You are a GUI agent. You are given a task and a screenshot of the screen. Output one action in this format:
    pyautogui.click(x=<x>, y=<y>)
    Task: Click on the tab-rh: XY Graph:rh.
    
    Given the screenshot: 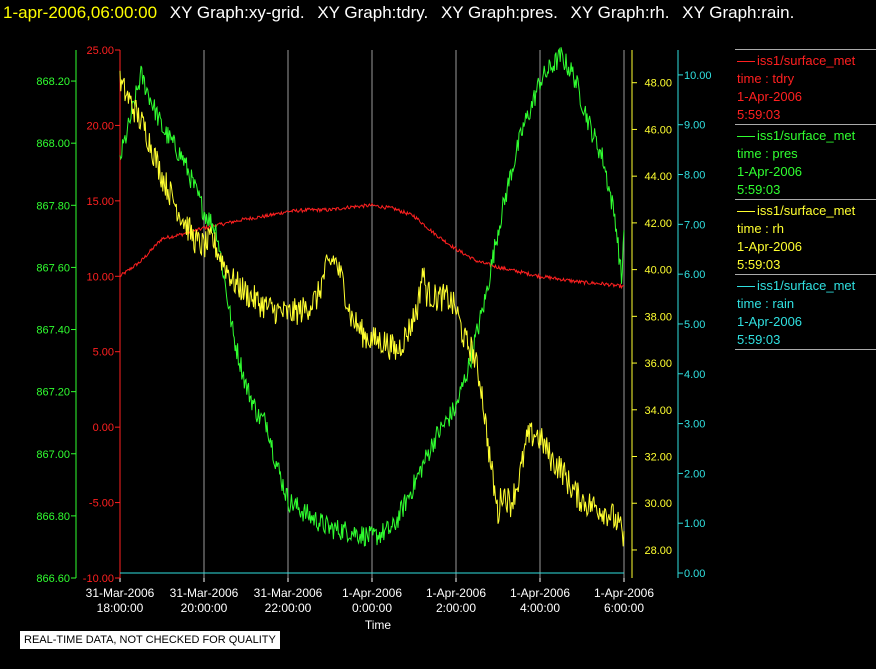 What is the action you would take?
    pyautogui.click(x=620, y=12)
    